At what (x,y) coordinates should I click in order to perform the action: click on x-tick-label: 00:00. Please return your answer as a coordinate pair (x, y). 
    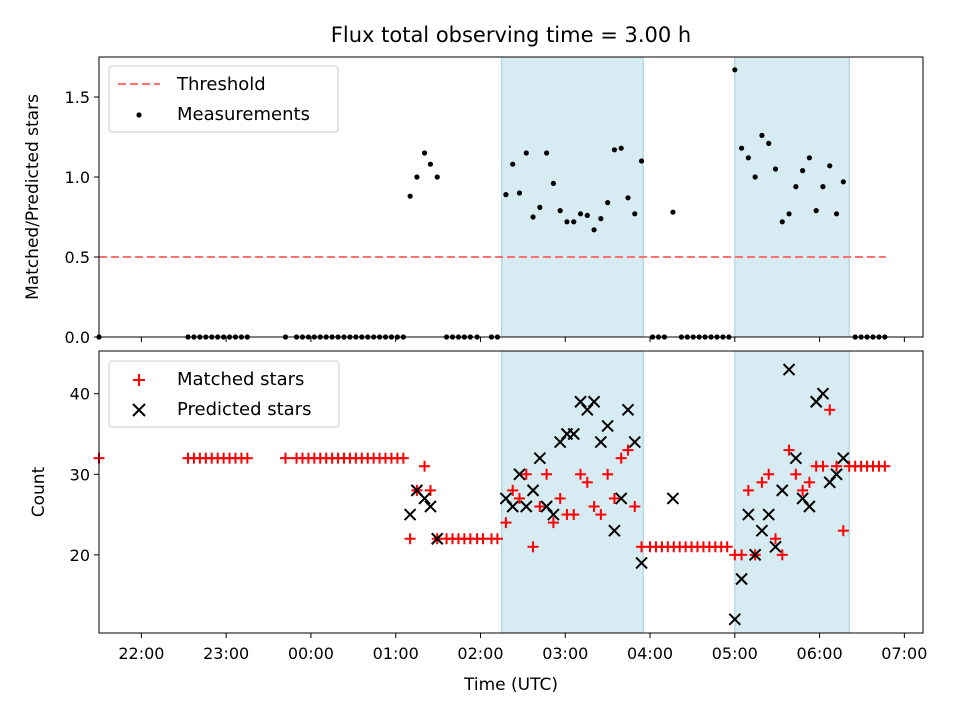
    Looking at the image, I should click on (311, 653).